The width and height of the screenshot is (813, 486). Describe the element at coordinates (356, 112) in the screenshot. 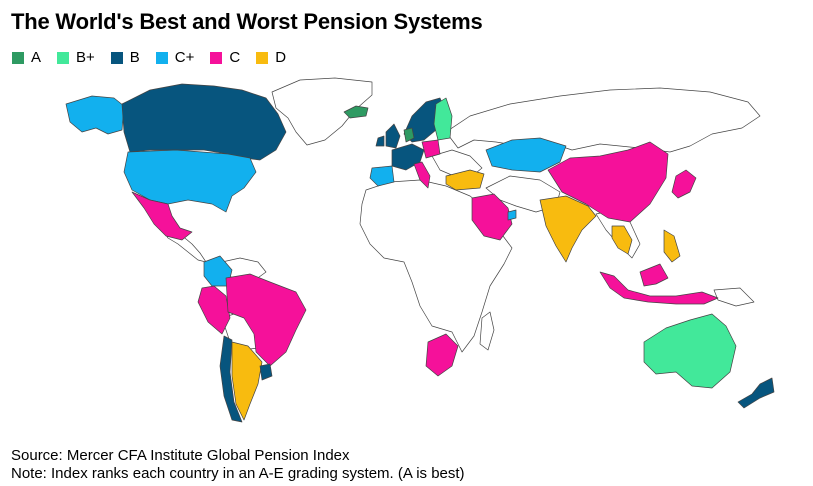

I see `country-iceland` at that location.